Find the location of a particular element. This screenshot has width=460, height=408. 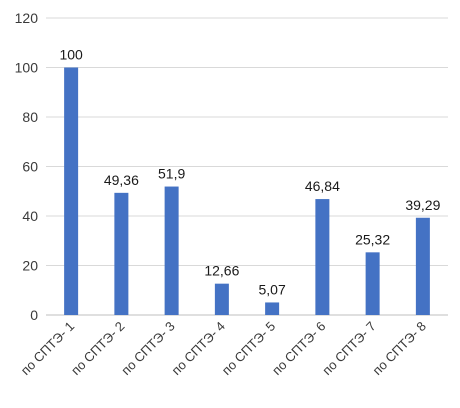

y-tick-label: 60 is located at coordinates (30, 167).